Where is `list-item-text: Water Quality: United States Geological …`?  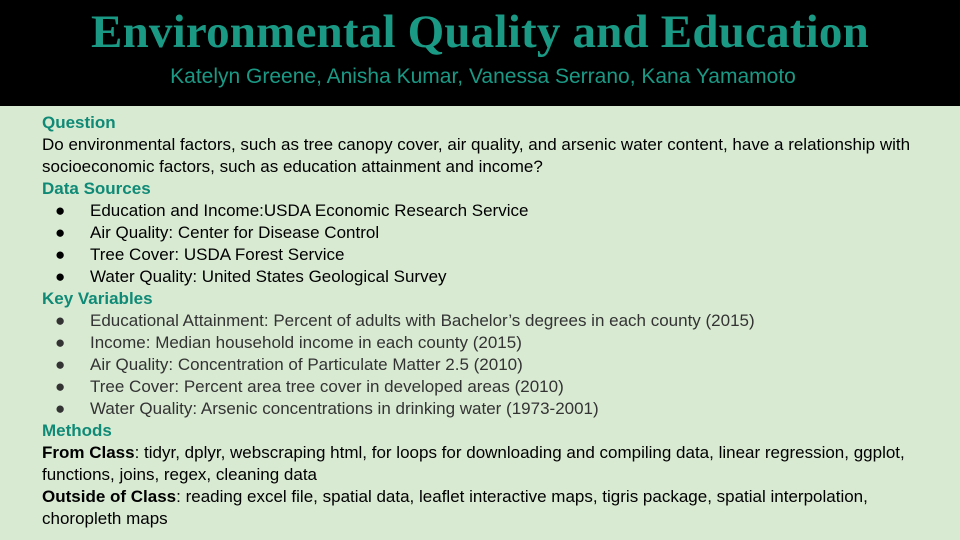 list-item-text: Water Quality: United States Geological … is located at coordinates (268, 276).